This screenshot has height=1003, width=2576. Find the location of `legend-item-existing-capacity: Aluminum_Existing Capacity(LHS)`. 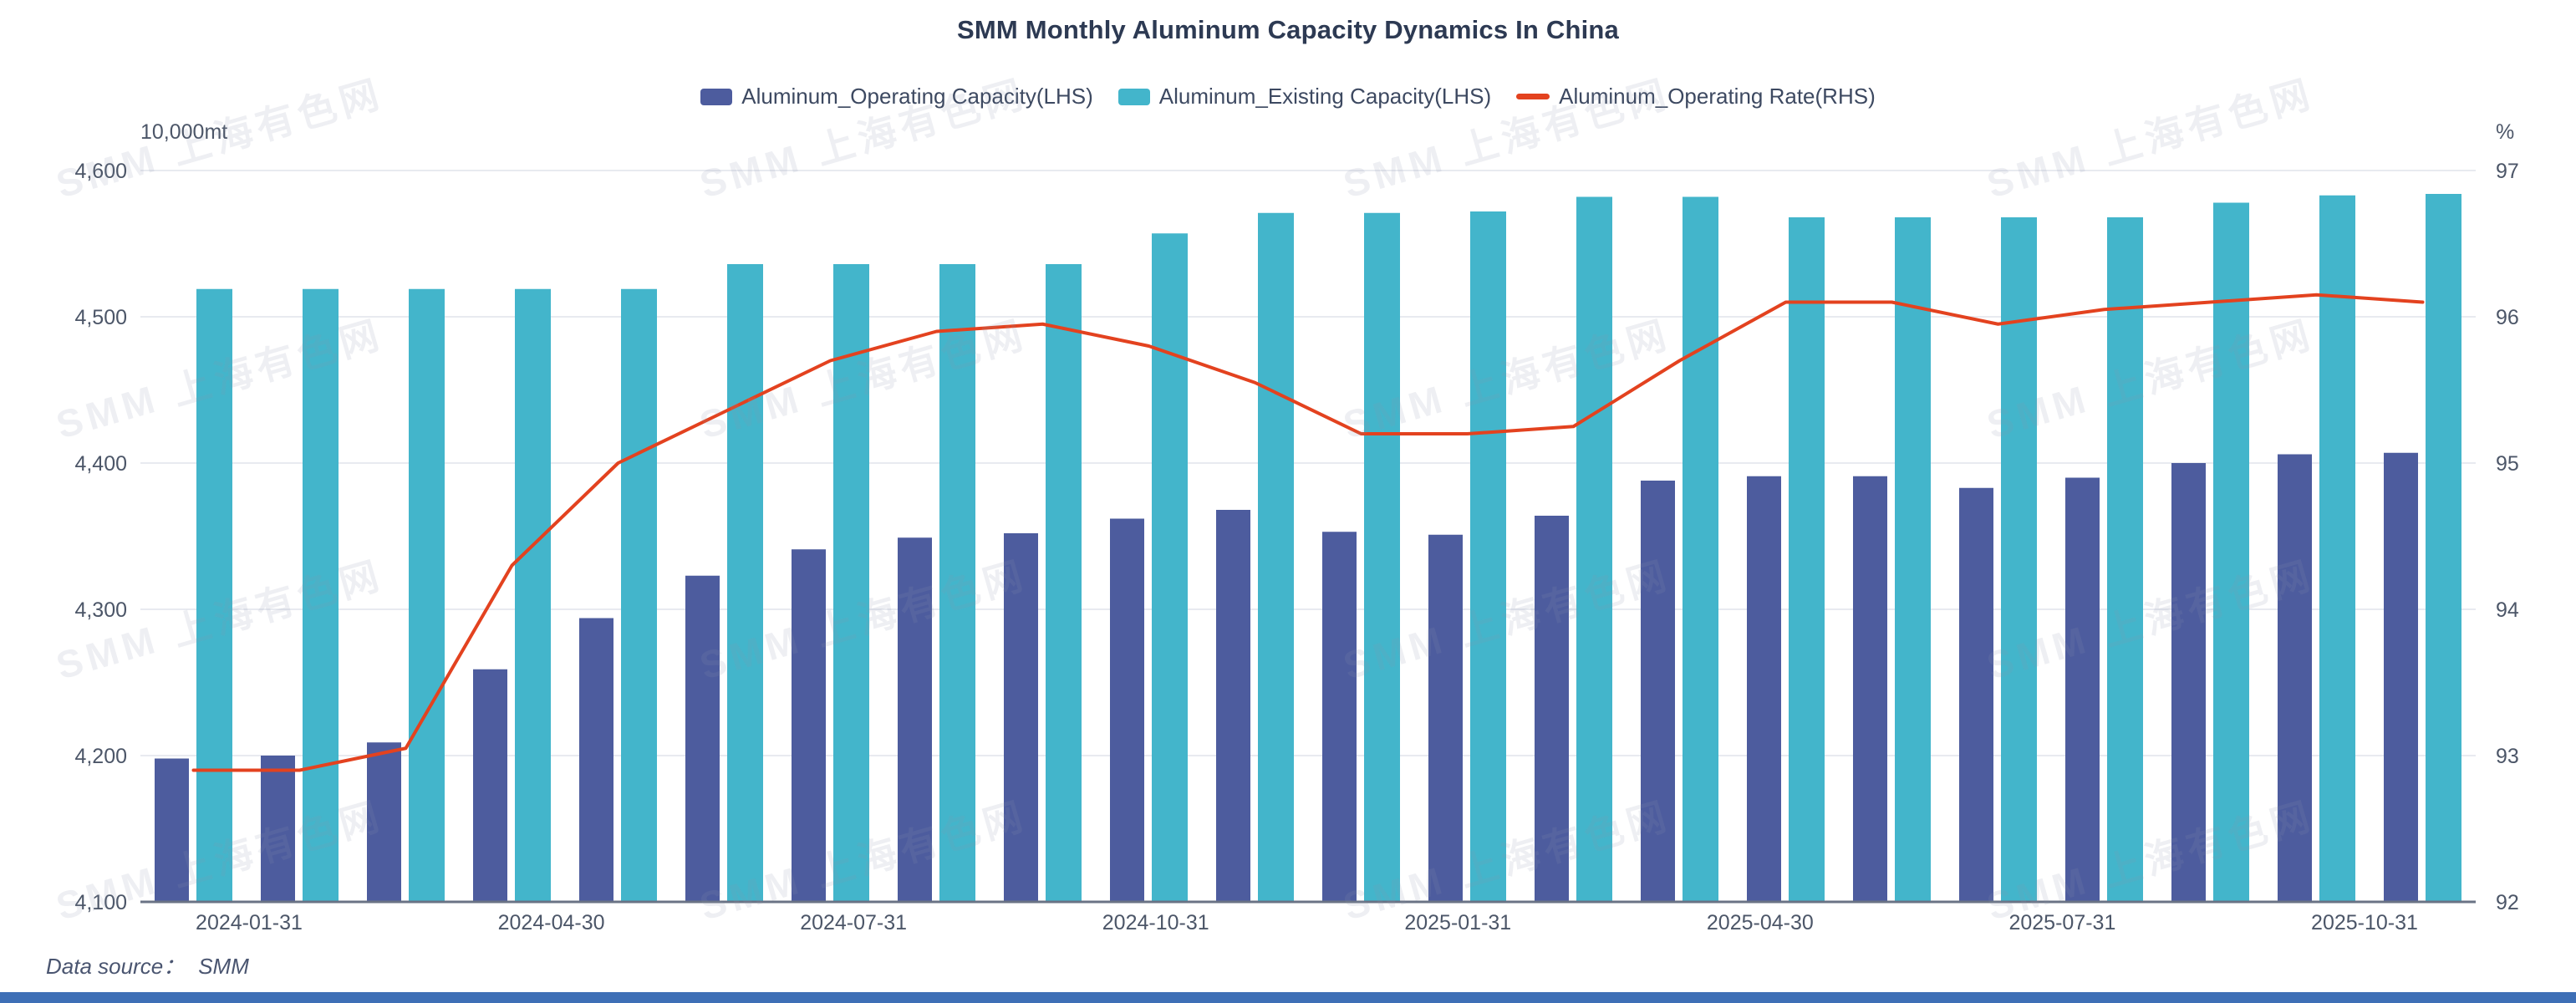

legend-item-existing-capacity: Aluminum_Existing Capacity(LHS) is located at coordinates (1304, 96).